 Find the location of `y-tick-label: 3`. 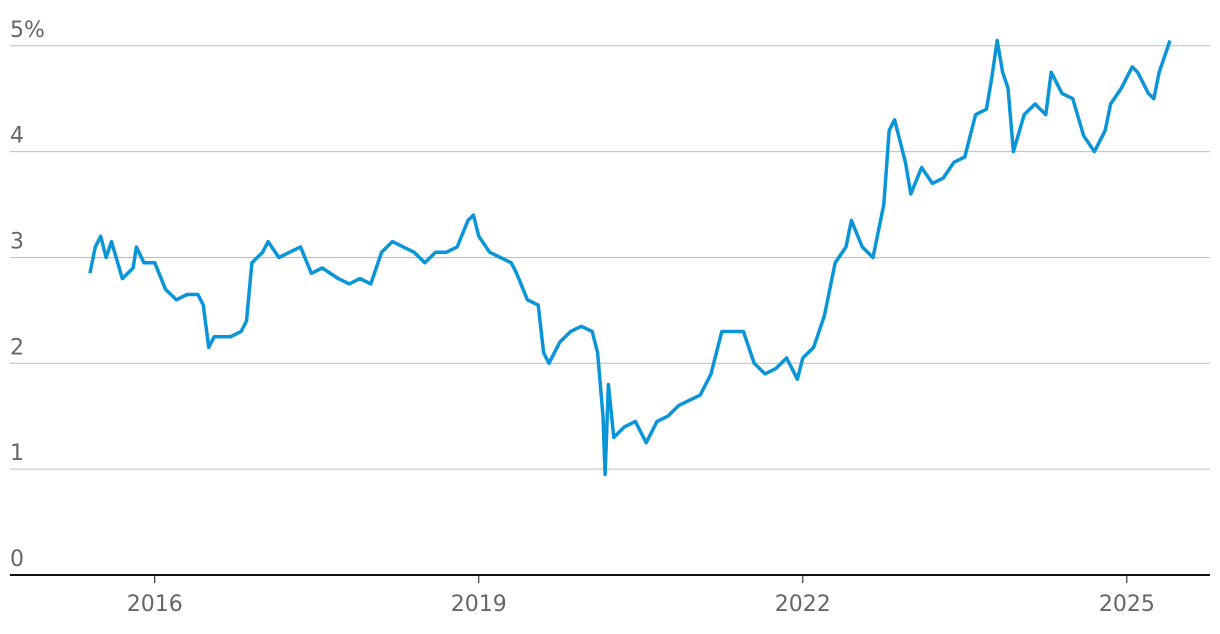

y-tick-label: 3 is located at coordinates (17, 241).